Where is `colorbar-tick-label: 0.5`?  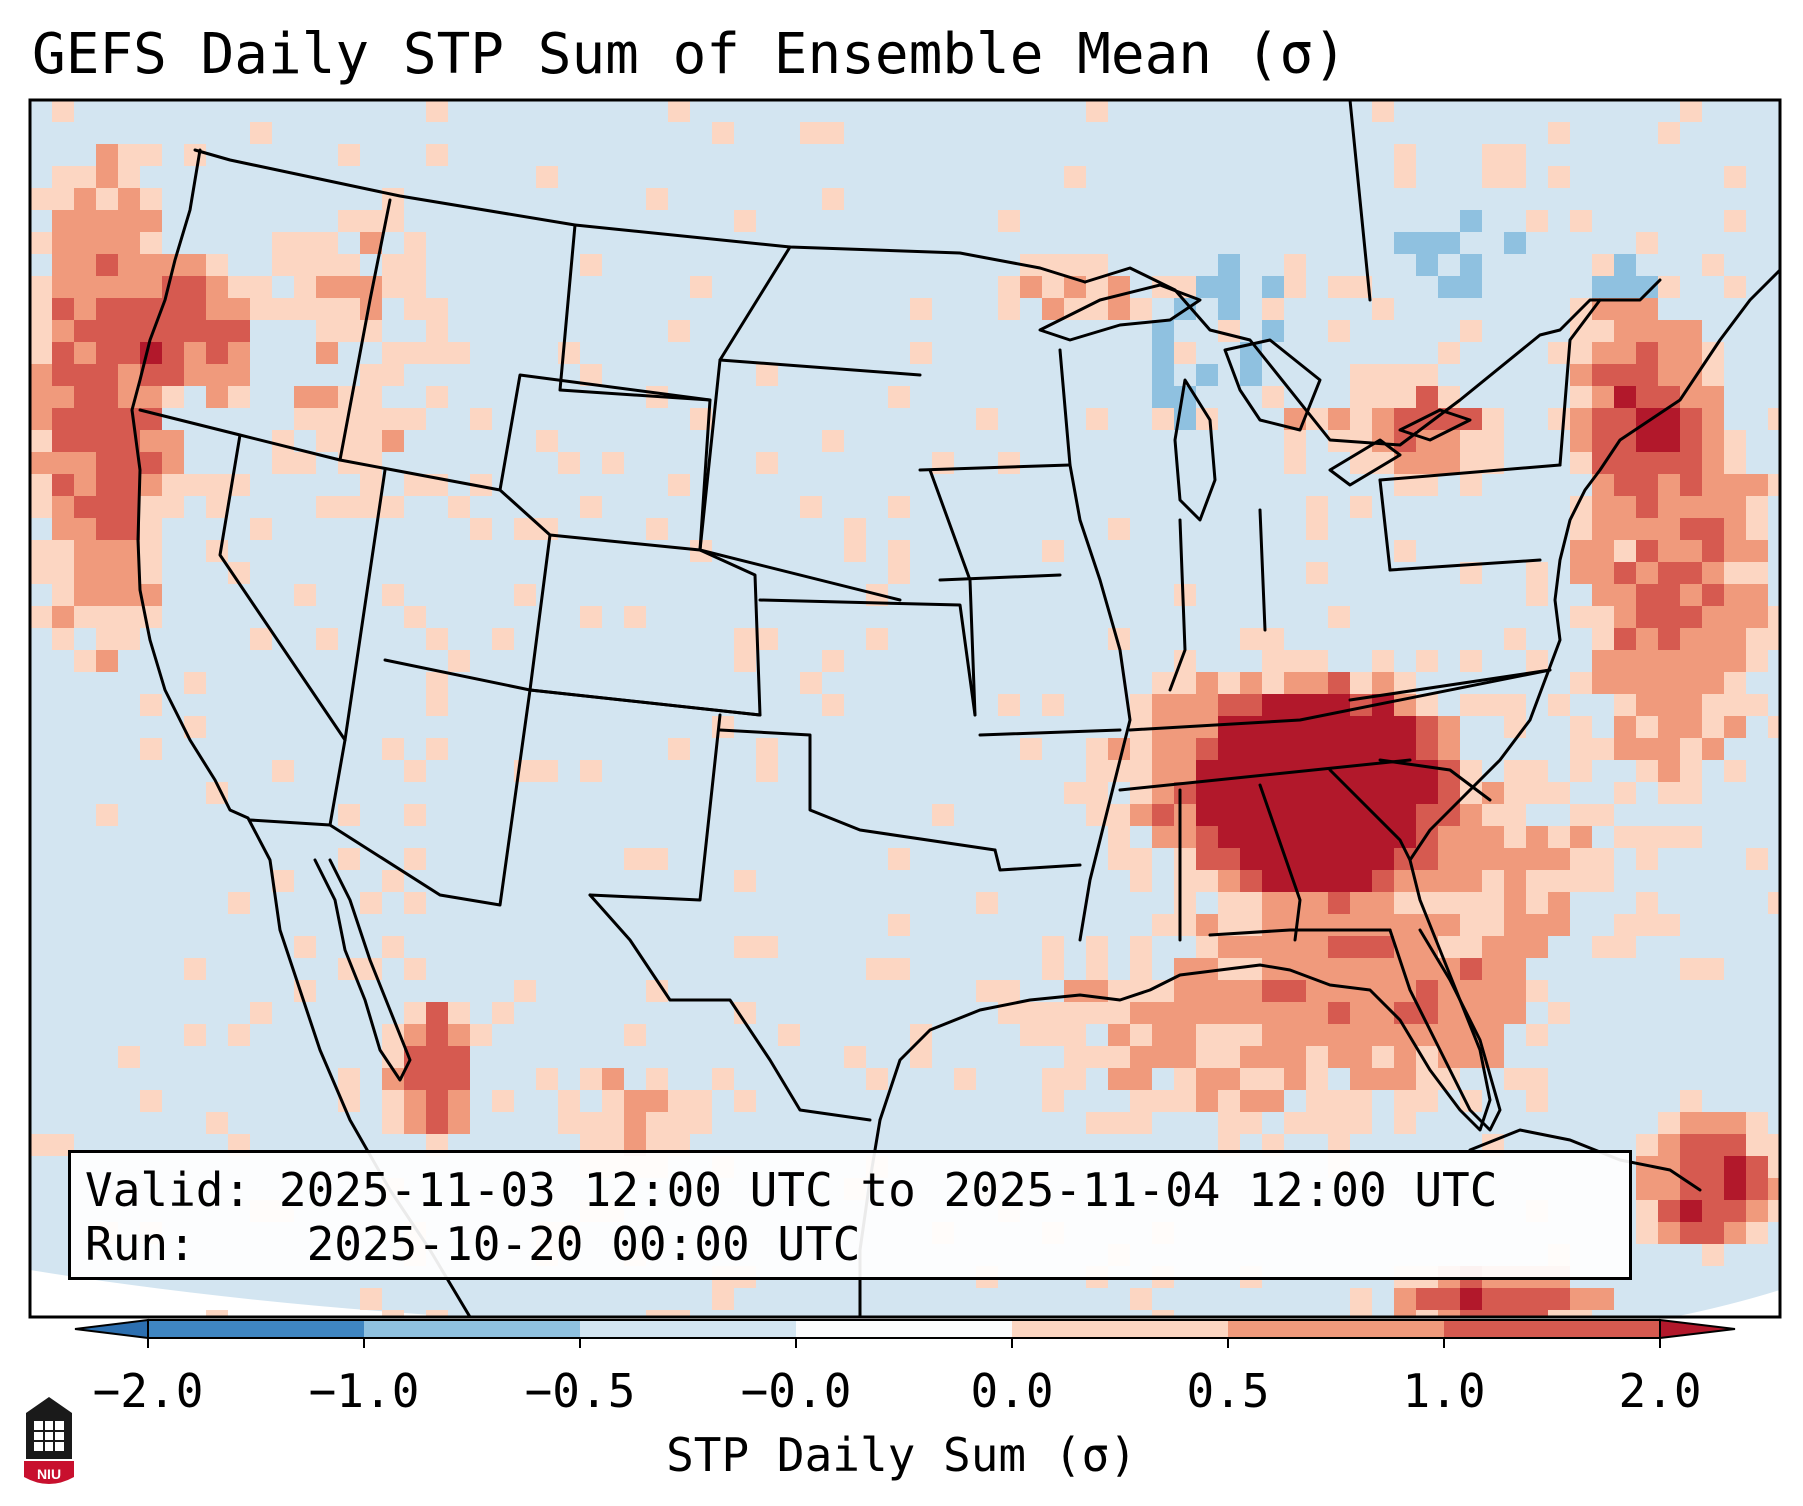
colorbar-tick-label: 0.5 is located at coordinates (1228, 1391).